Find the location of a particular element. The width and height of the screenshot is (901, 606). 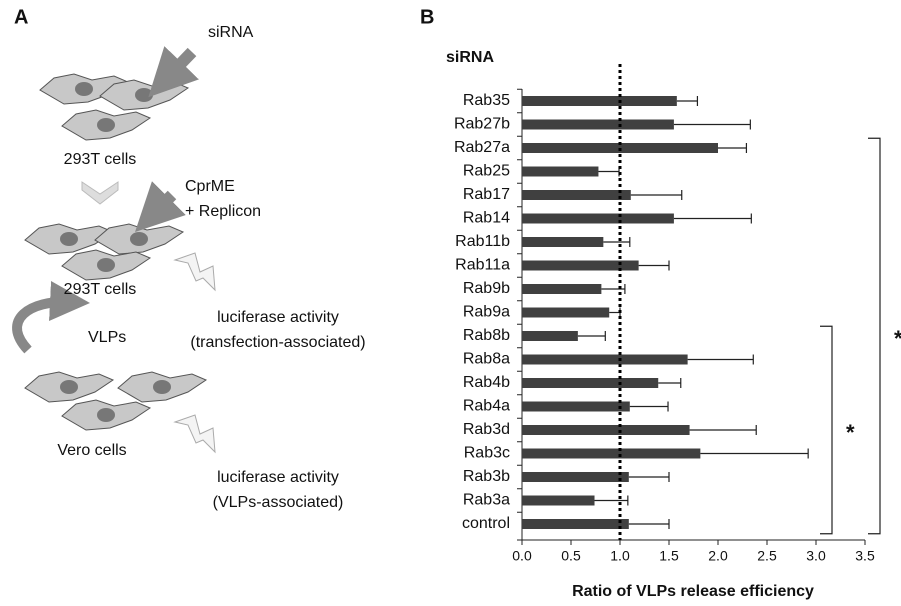

category-label: Rab9b is located at coordinates (486, 288).